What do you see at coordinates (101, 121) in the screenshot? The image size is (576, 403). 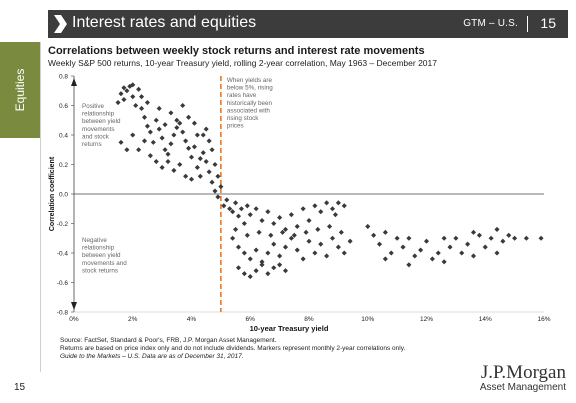 I see `annotation-positive: between yield` at bounding box center [101, 121].